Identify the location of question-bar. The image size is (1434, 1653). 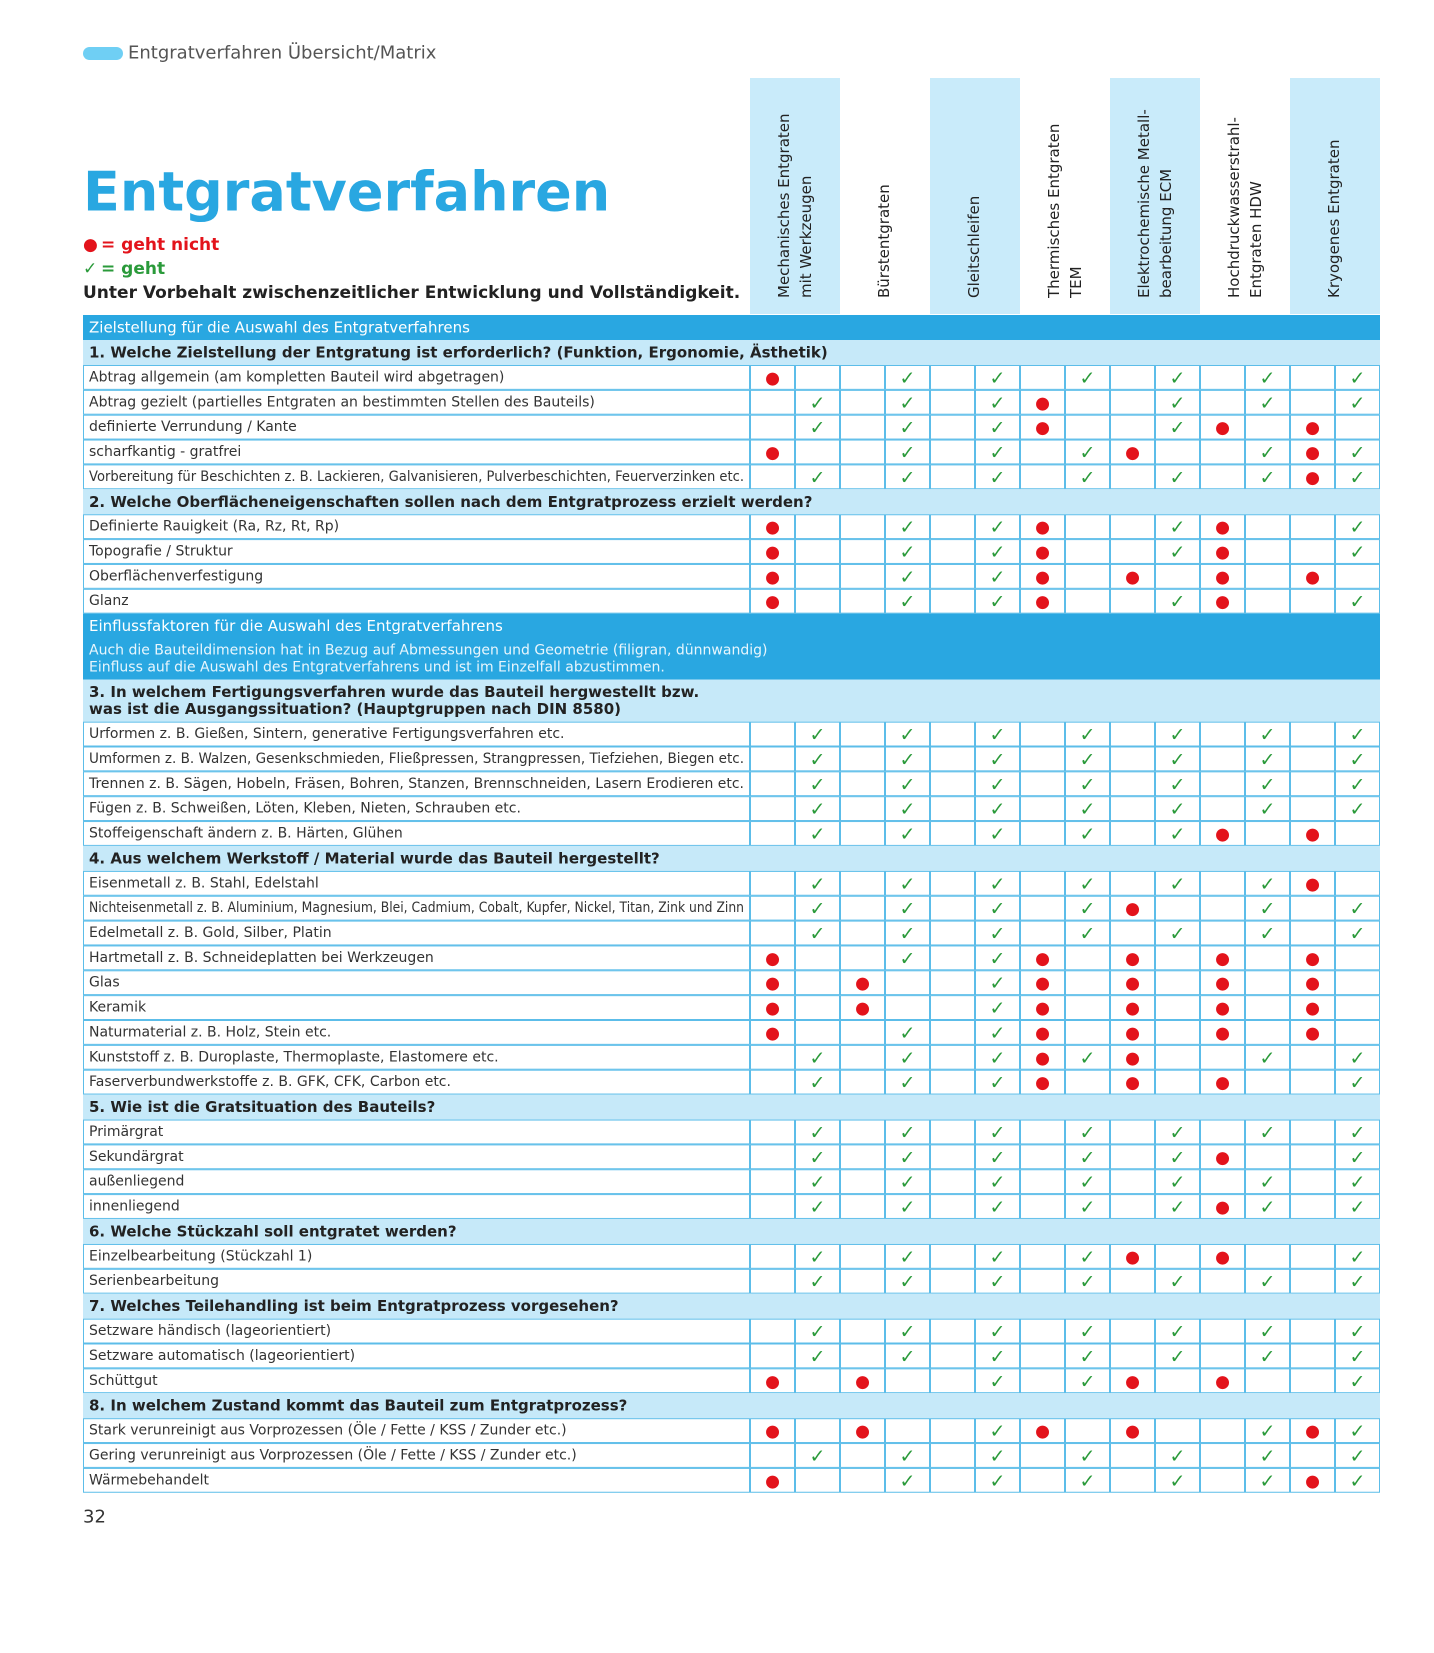
(731, 502).